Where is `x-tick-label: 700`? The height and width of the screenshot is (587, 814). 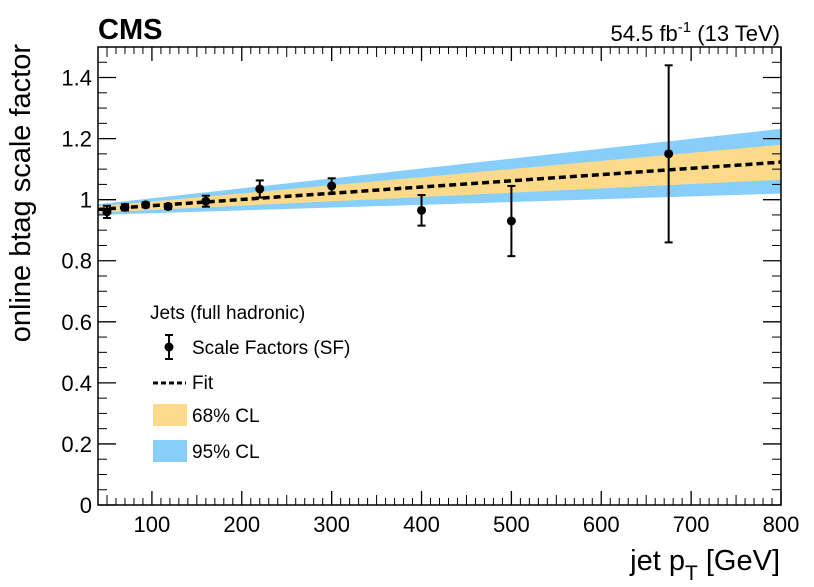 x-tick-label: 700 is located at coordinates (691, 524).